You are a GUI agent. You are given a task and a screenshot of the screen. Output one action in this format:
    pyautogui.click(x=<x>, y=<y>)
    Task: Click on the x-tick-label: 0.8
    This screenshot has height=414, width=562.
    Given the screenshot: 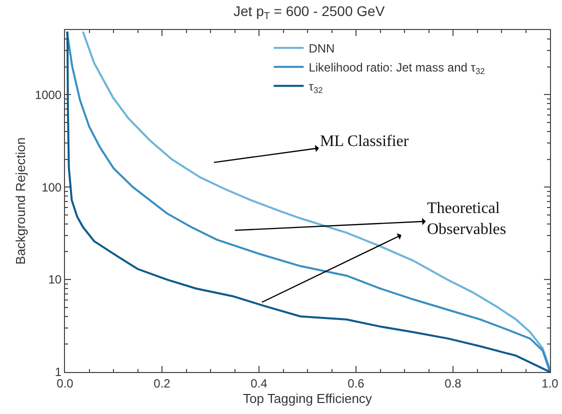 What is the action you would take?
    pyautogui.click(x=453, y=383)
    